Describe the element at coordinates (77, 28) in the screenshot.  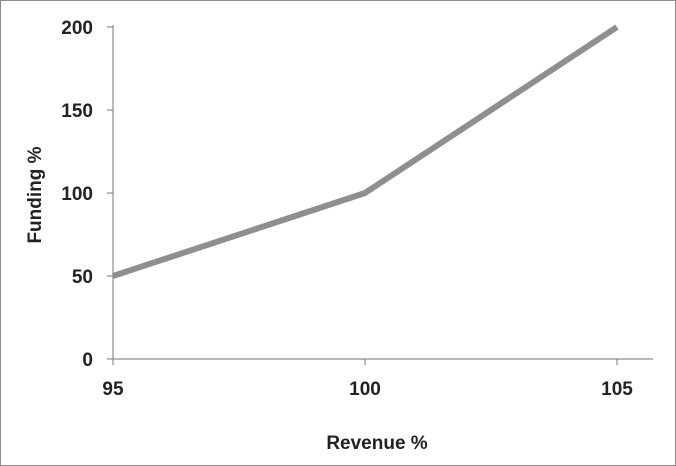
I see `y-tick-label: 200` at that location.